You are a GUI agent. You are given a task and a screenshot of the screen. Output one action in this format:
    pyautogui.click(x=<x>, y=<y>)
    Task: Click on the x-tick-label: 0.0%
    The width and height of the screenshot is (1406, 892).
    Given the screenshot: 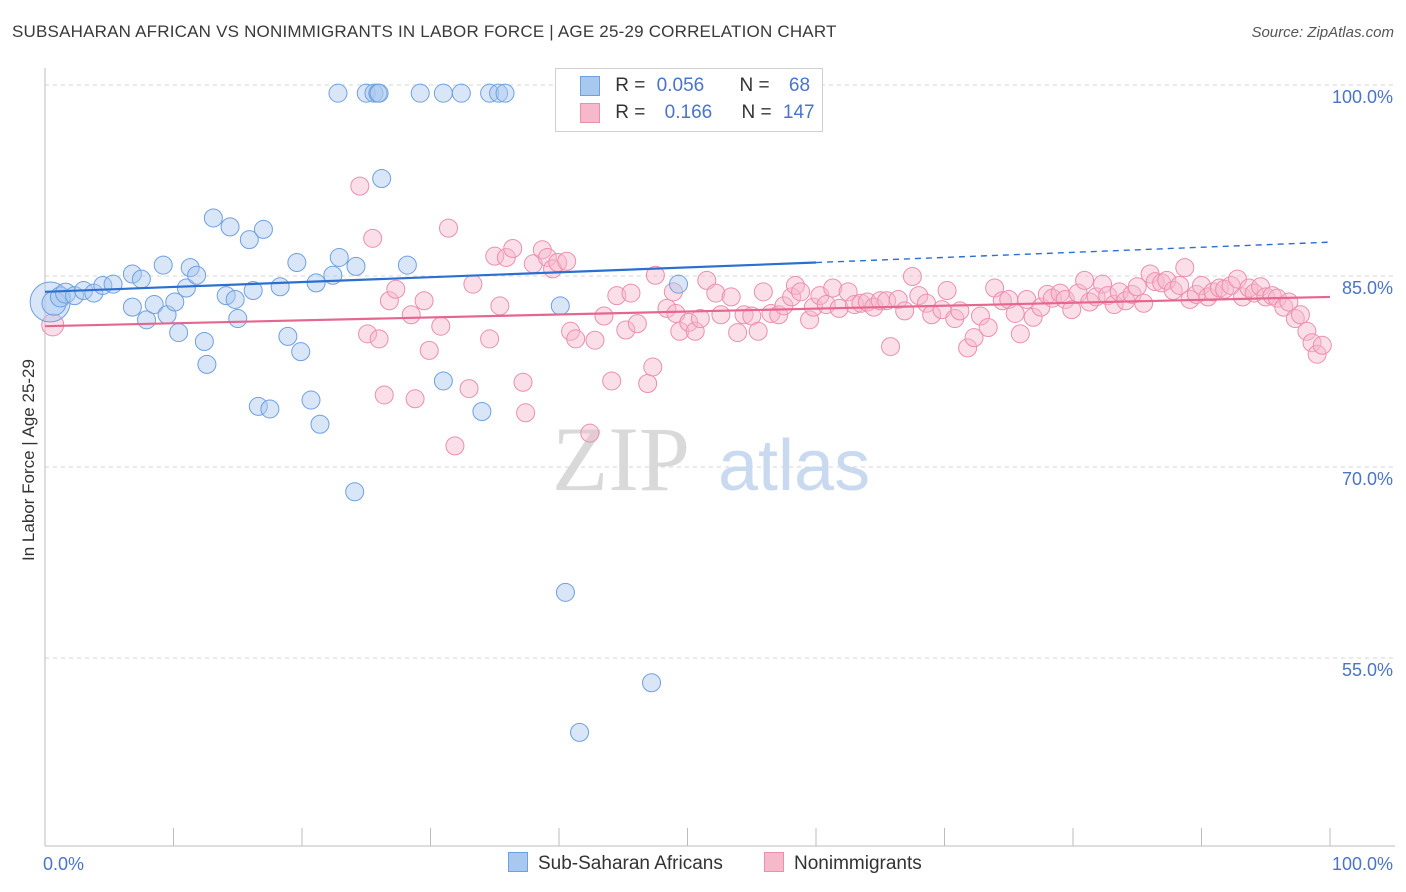 What is the action you would take?
    pyautogui.click(x=63, y=864)
    